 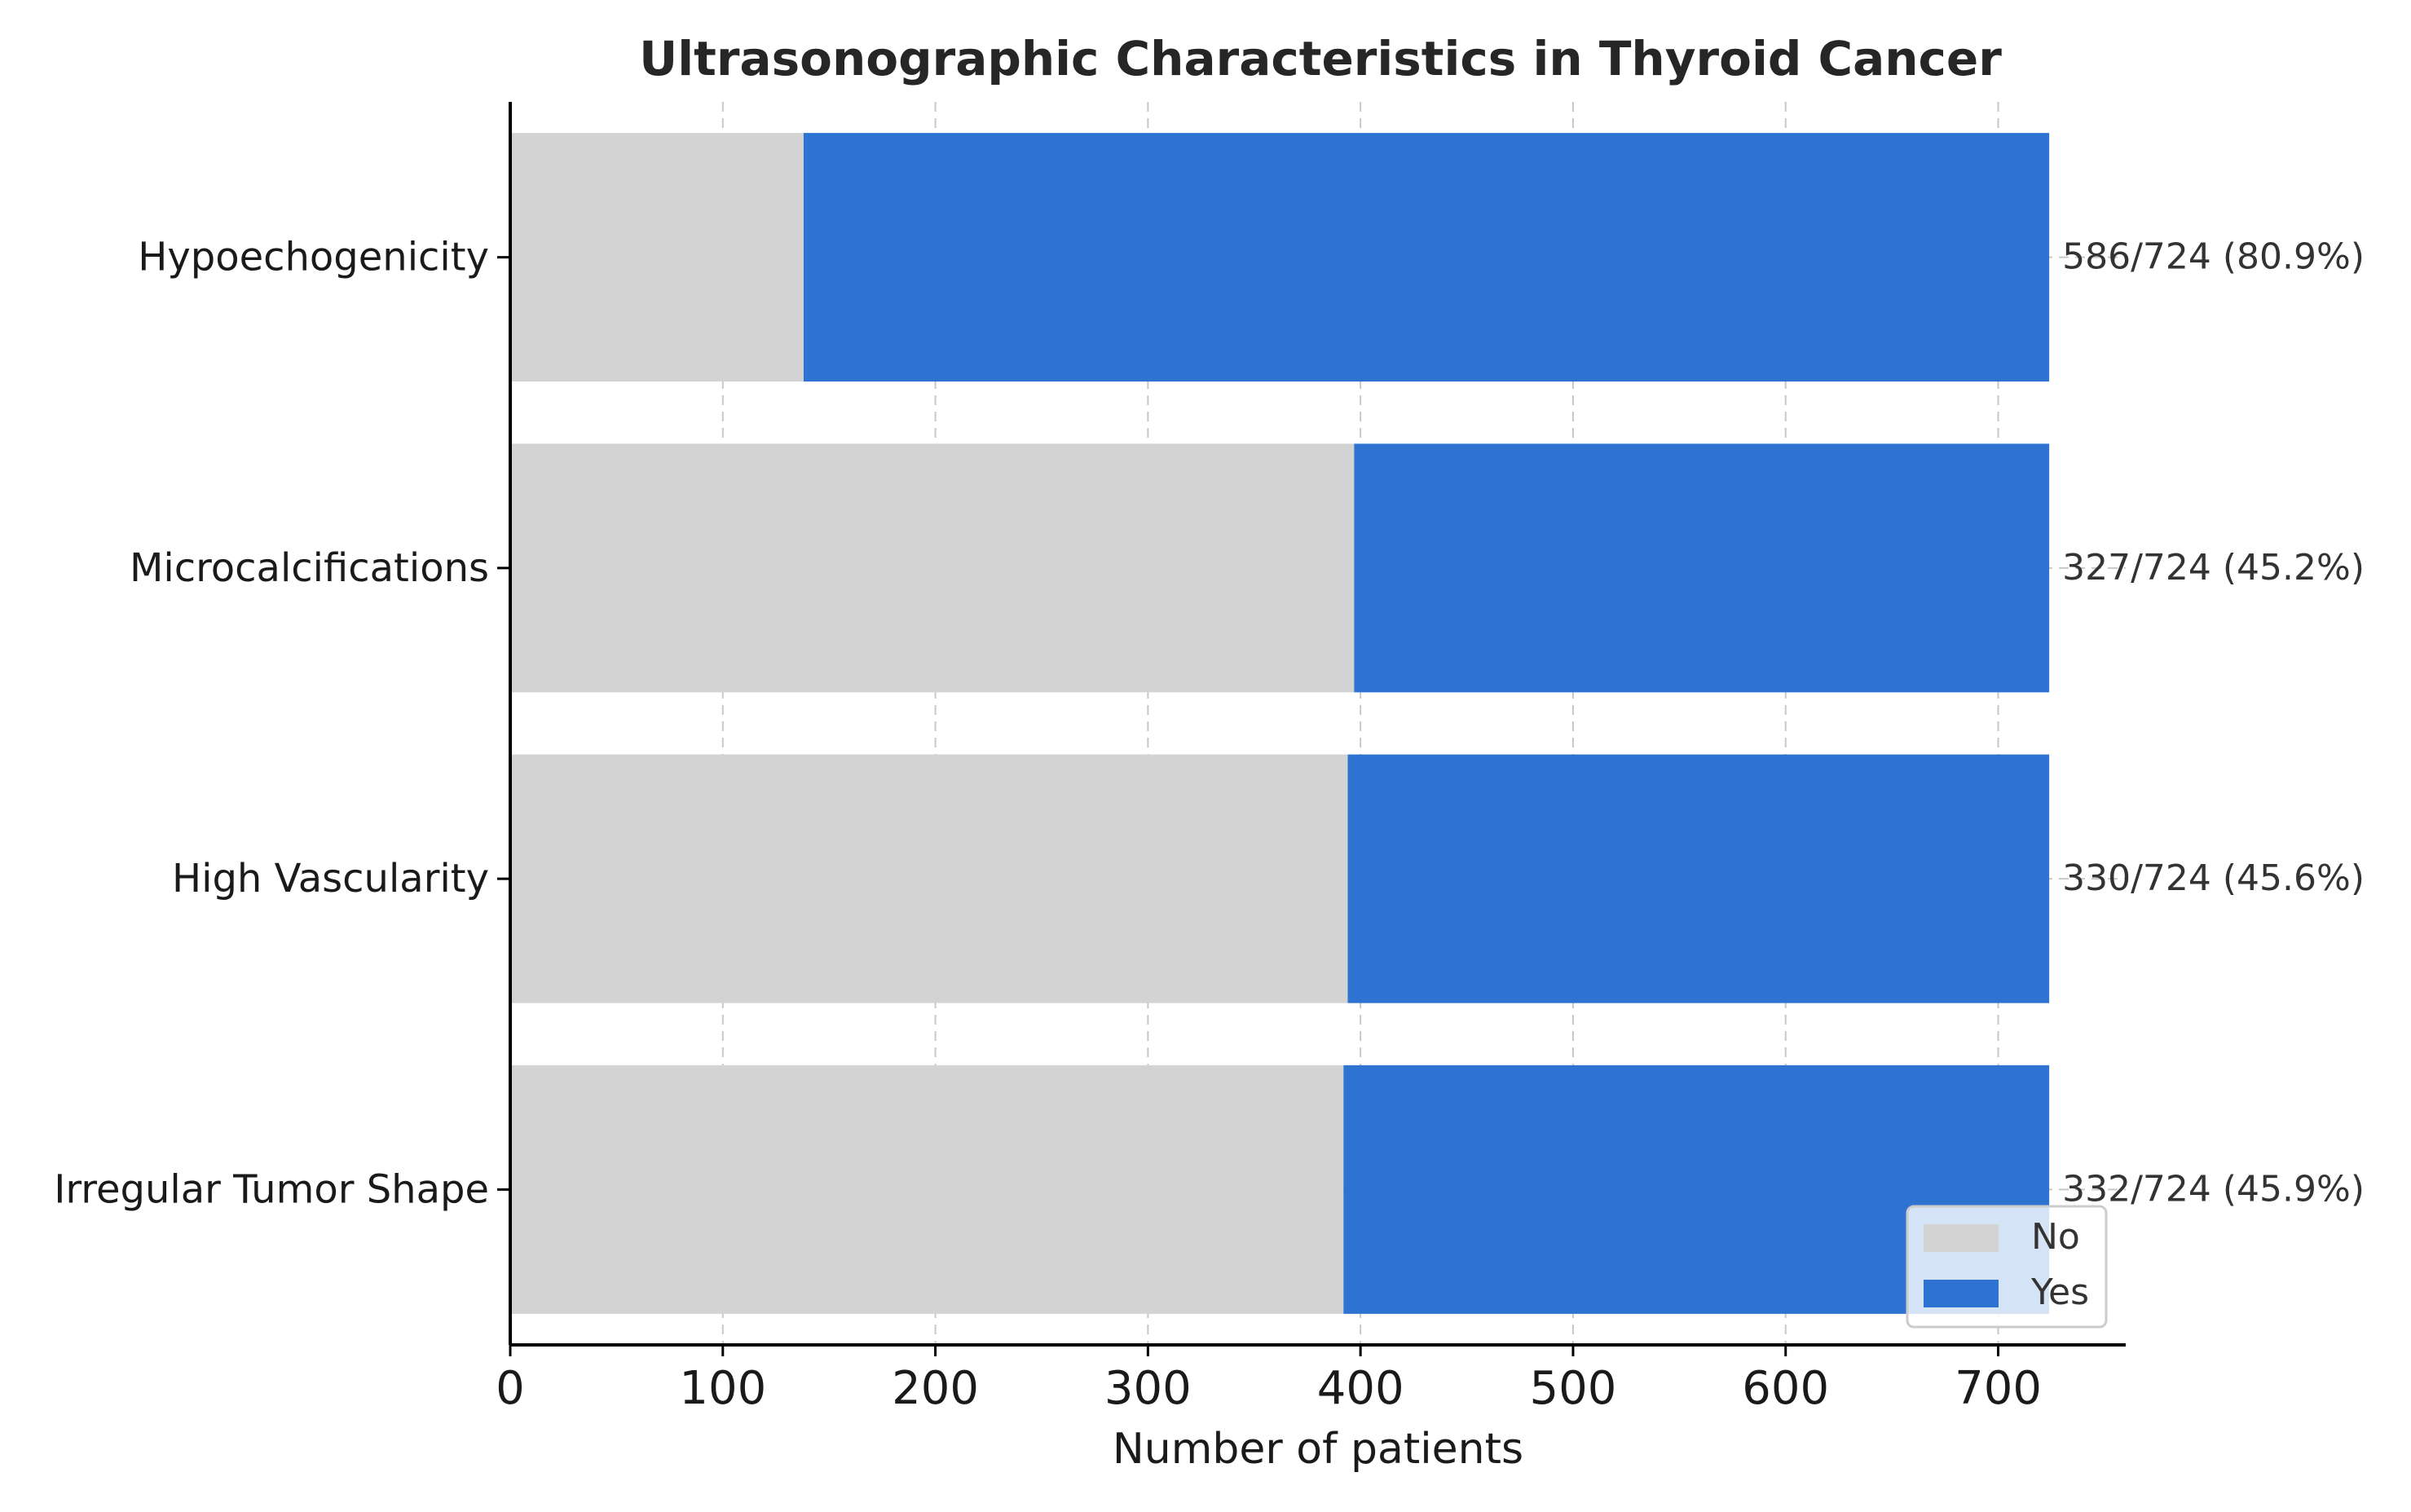 What do you see at coordinates (1318, 1450) in the screenshot?
I see `x-axis-title: Number of patients` at bounding box center [1318, 1450].